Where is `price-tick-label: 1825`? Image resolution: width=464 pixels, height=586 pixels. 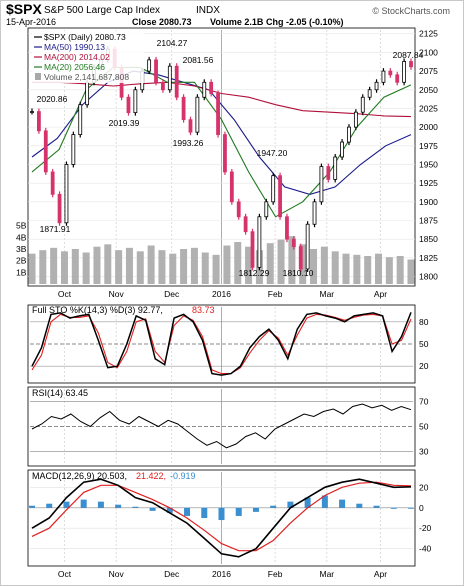
price-tick-label: 1825 is located at coordinates (428, 258).